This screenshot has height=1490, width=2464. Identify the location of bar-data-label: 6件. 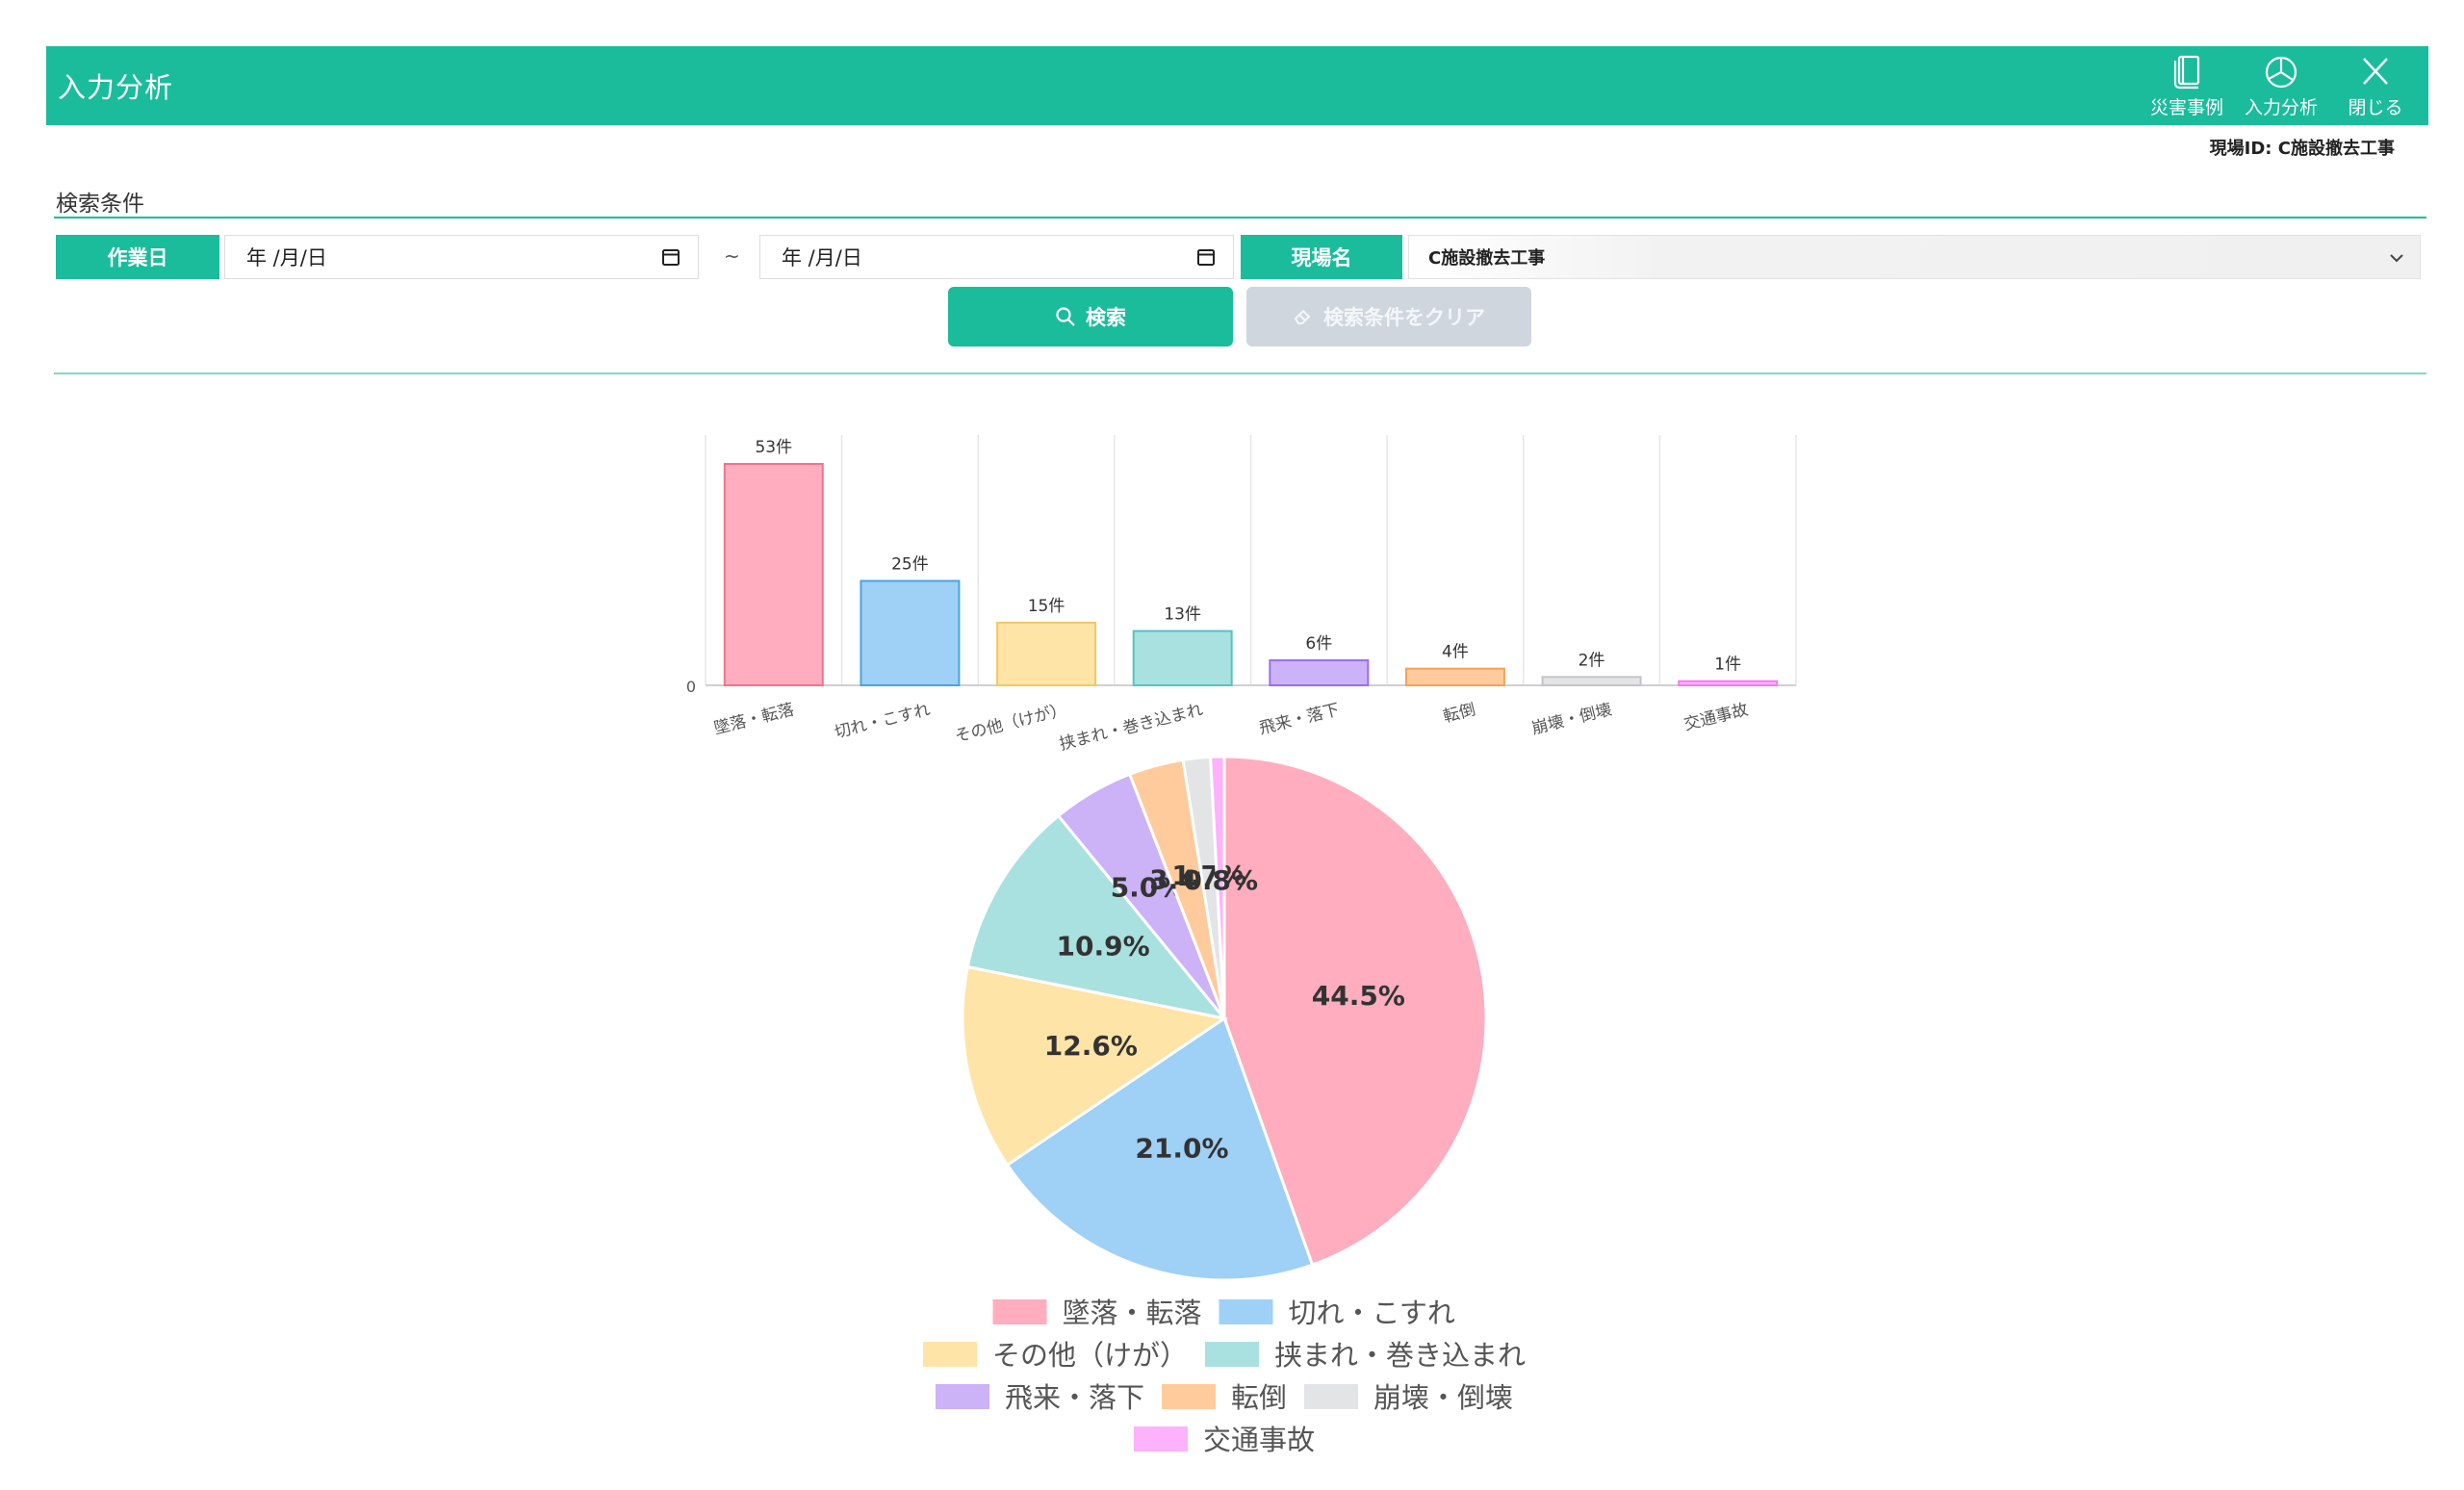
(1318, 644).